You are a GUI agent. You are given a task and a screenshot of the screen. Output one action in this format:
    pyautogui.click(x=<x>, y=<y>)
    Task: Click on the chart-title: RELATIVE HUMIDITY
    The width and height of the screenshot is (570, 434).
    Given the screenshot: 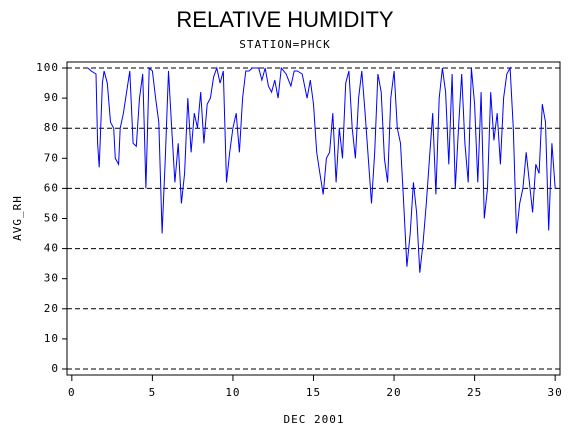 What is the action you would take?
    pyautogui.click(x=285, y=19)
    